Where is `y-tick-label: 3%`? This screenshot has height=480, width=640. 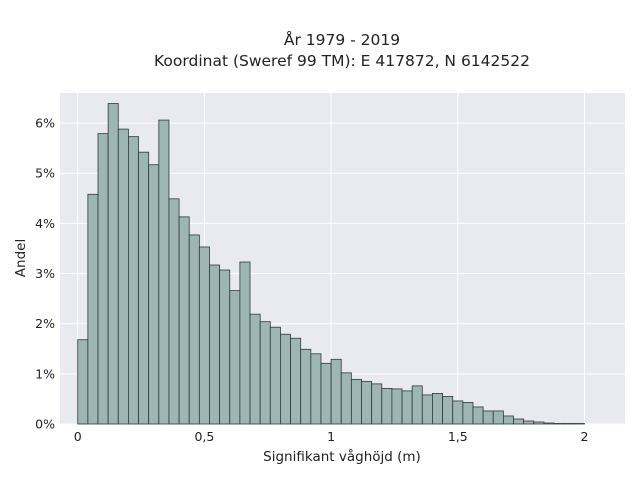
y-tick-label: 3% is located at coordinates (45, 273).